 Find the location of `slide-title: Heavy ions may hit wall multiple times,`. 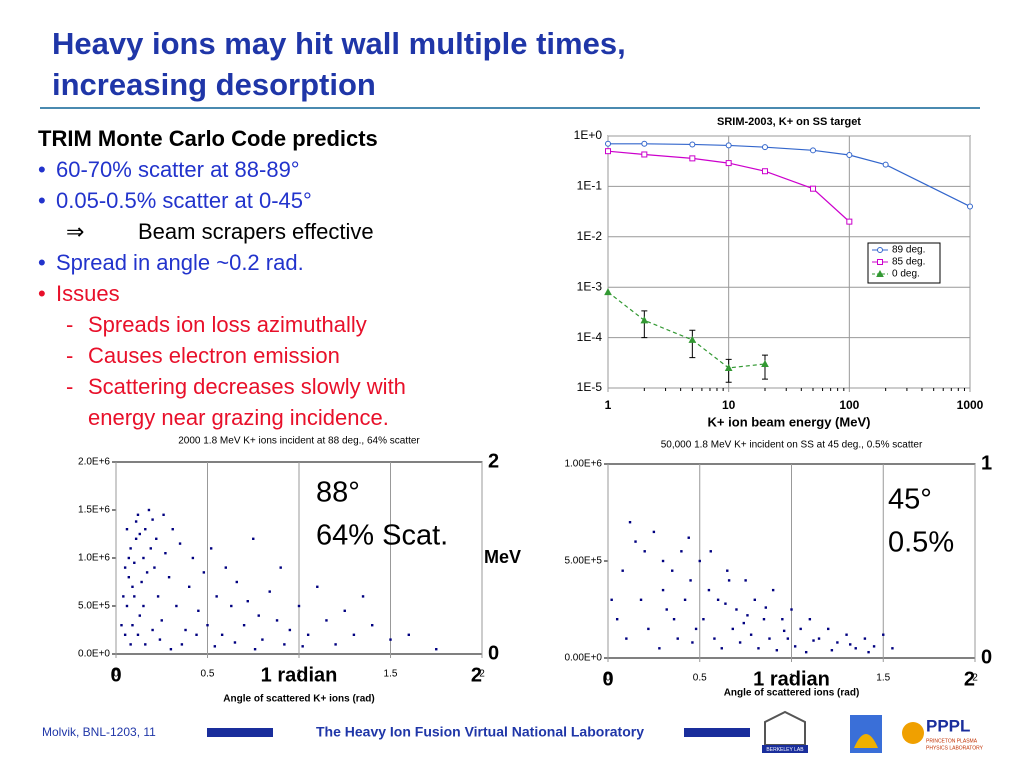

slide-title: Heavy ions may hit wall multiple times, is located at coordinates (339, 43).